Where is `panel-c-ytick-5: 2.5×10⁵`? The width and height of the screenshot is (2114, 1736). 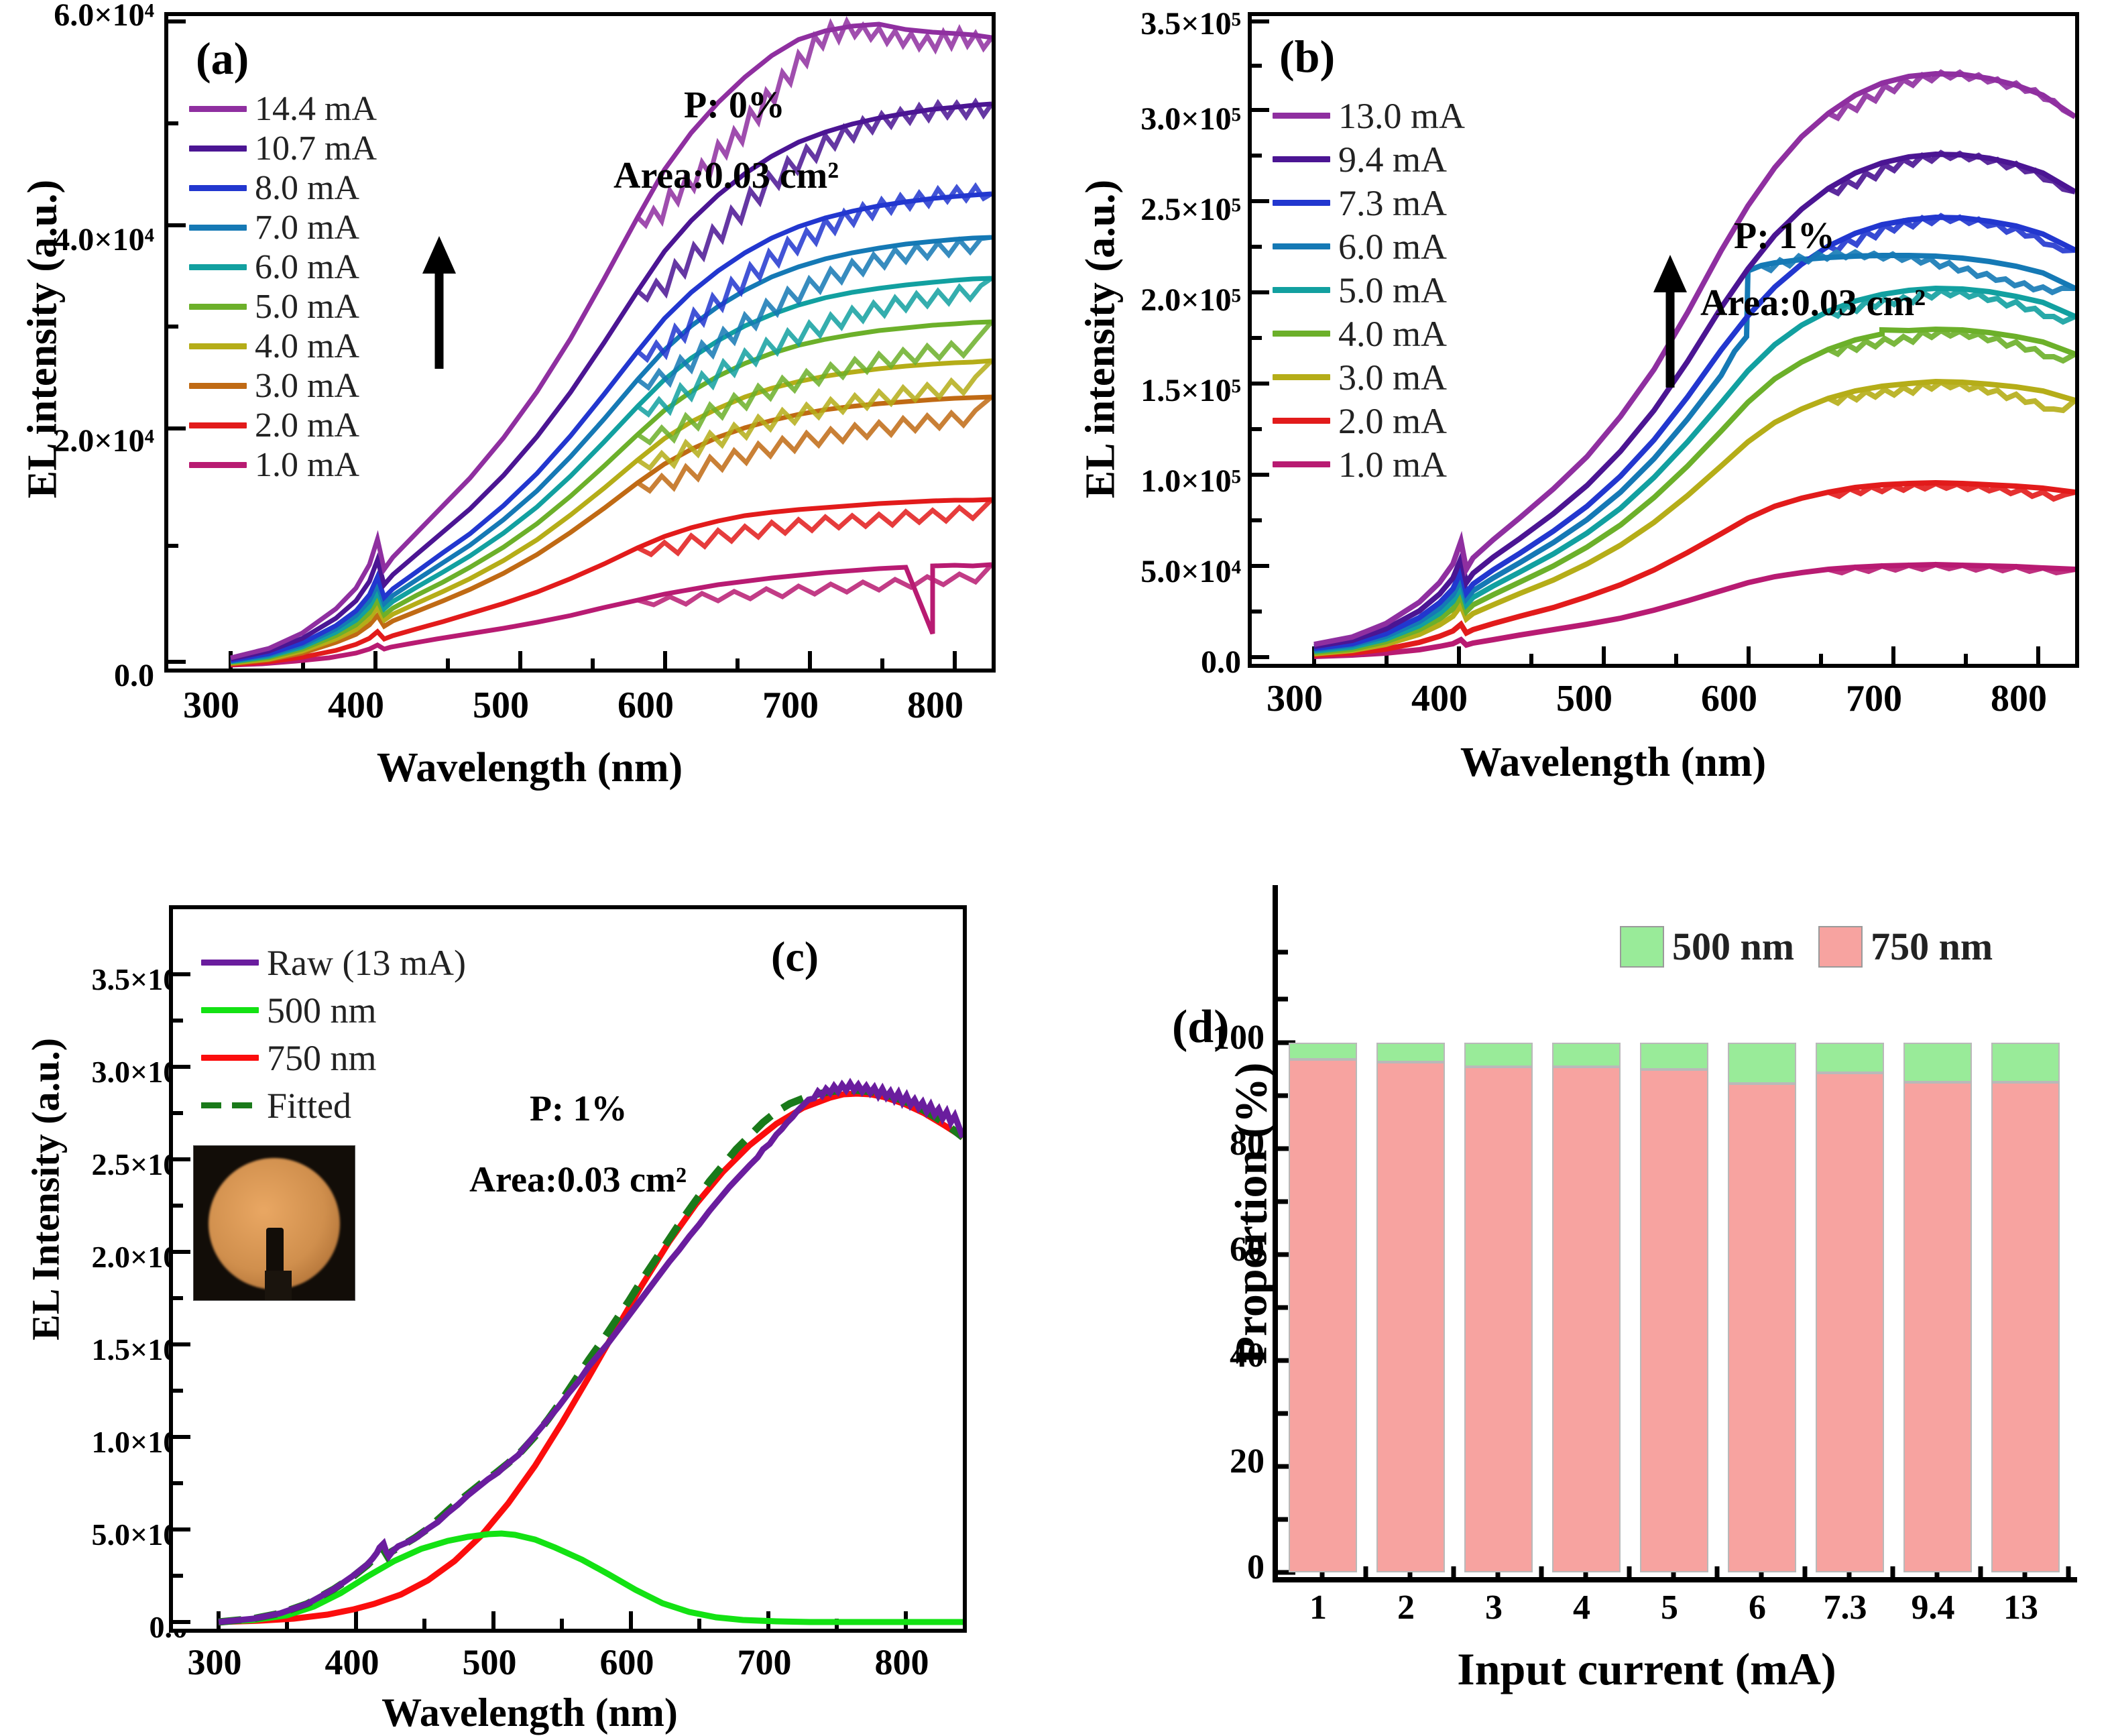
panel-c-ytick-5: 2.5×10⁵ is located at coordinates (139, 1164).